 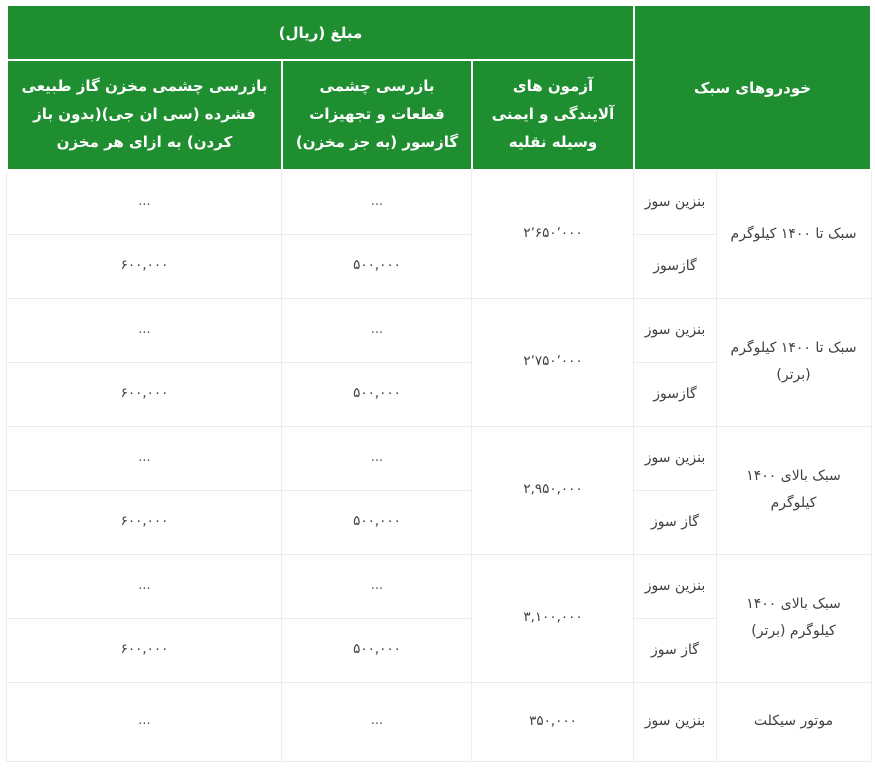 I want to click on tests-price-cell: ۳,۱۰۰,۰۰۰, so click(x=553, y=618).